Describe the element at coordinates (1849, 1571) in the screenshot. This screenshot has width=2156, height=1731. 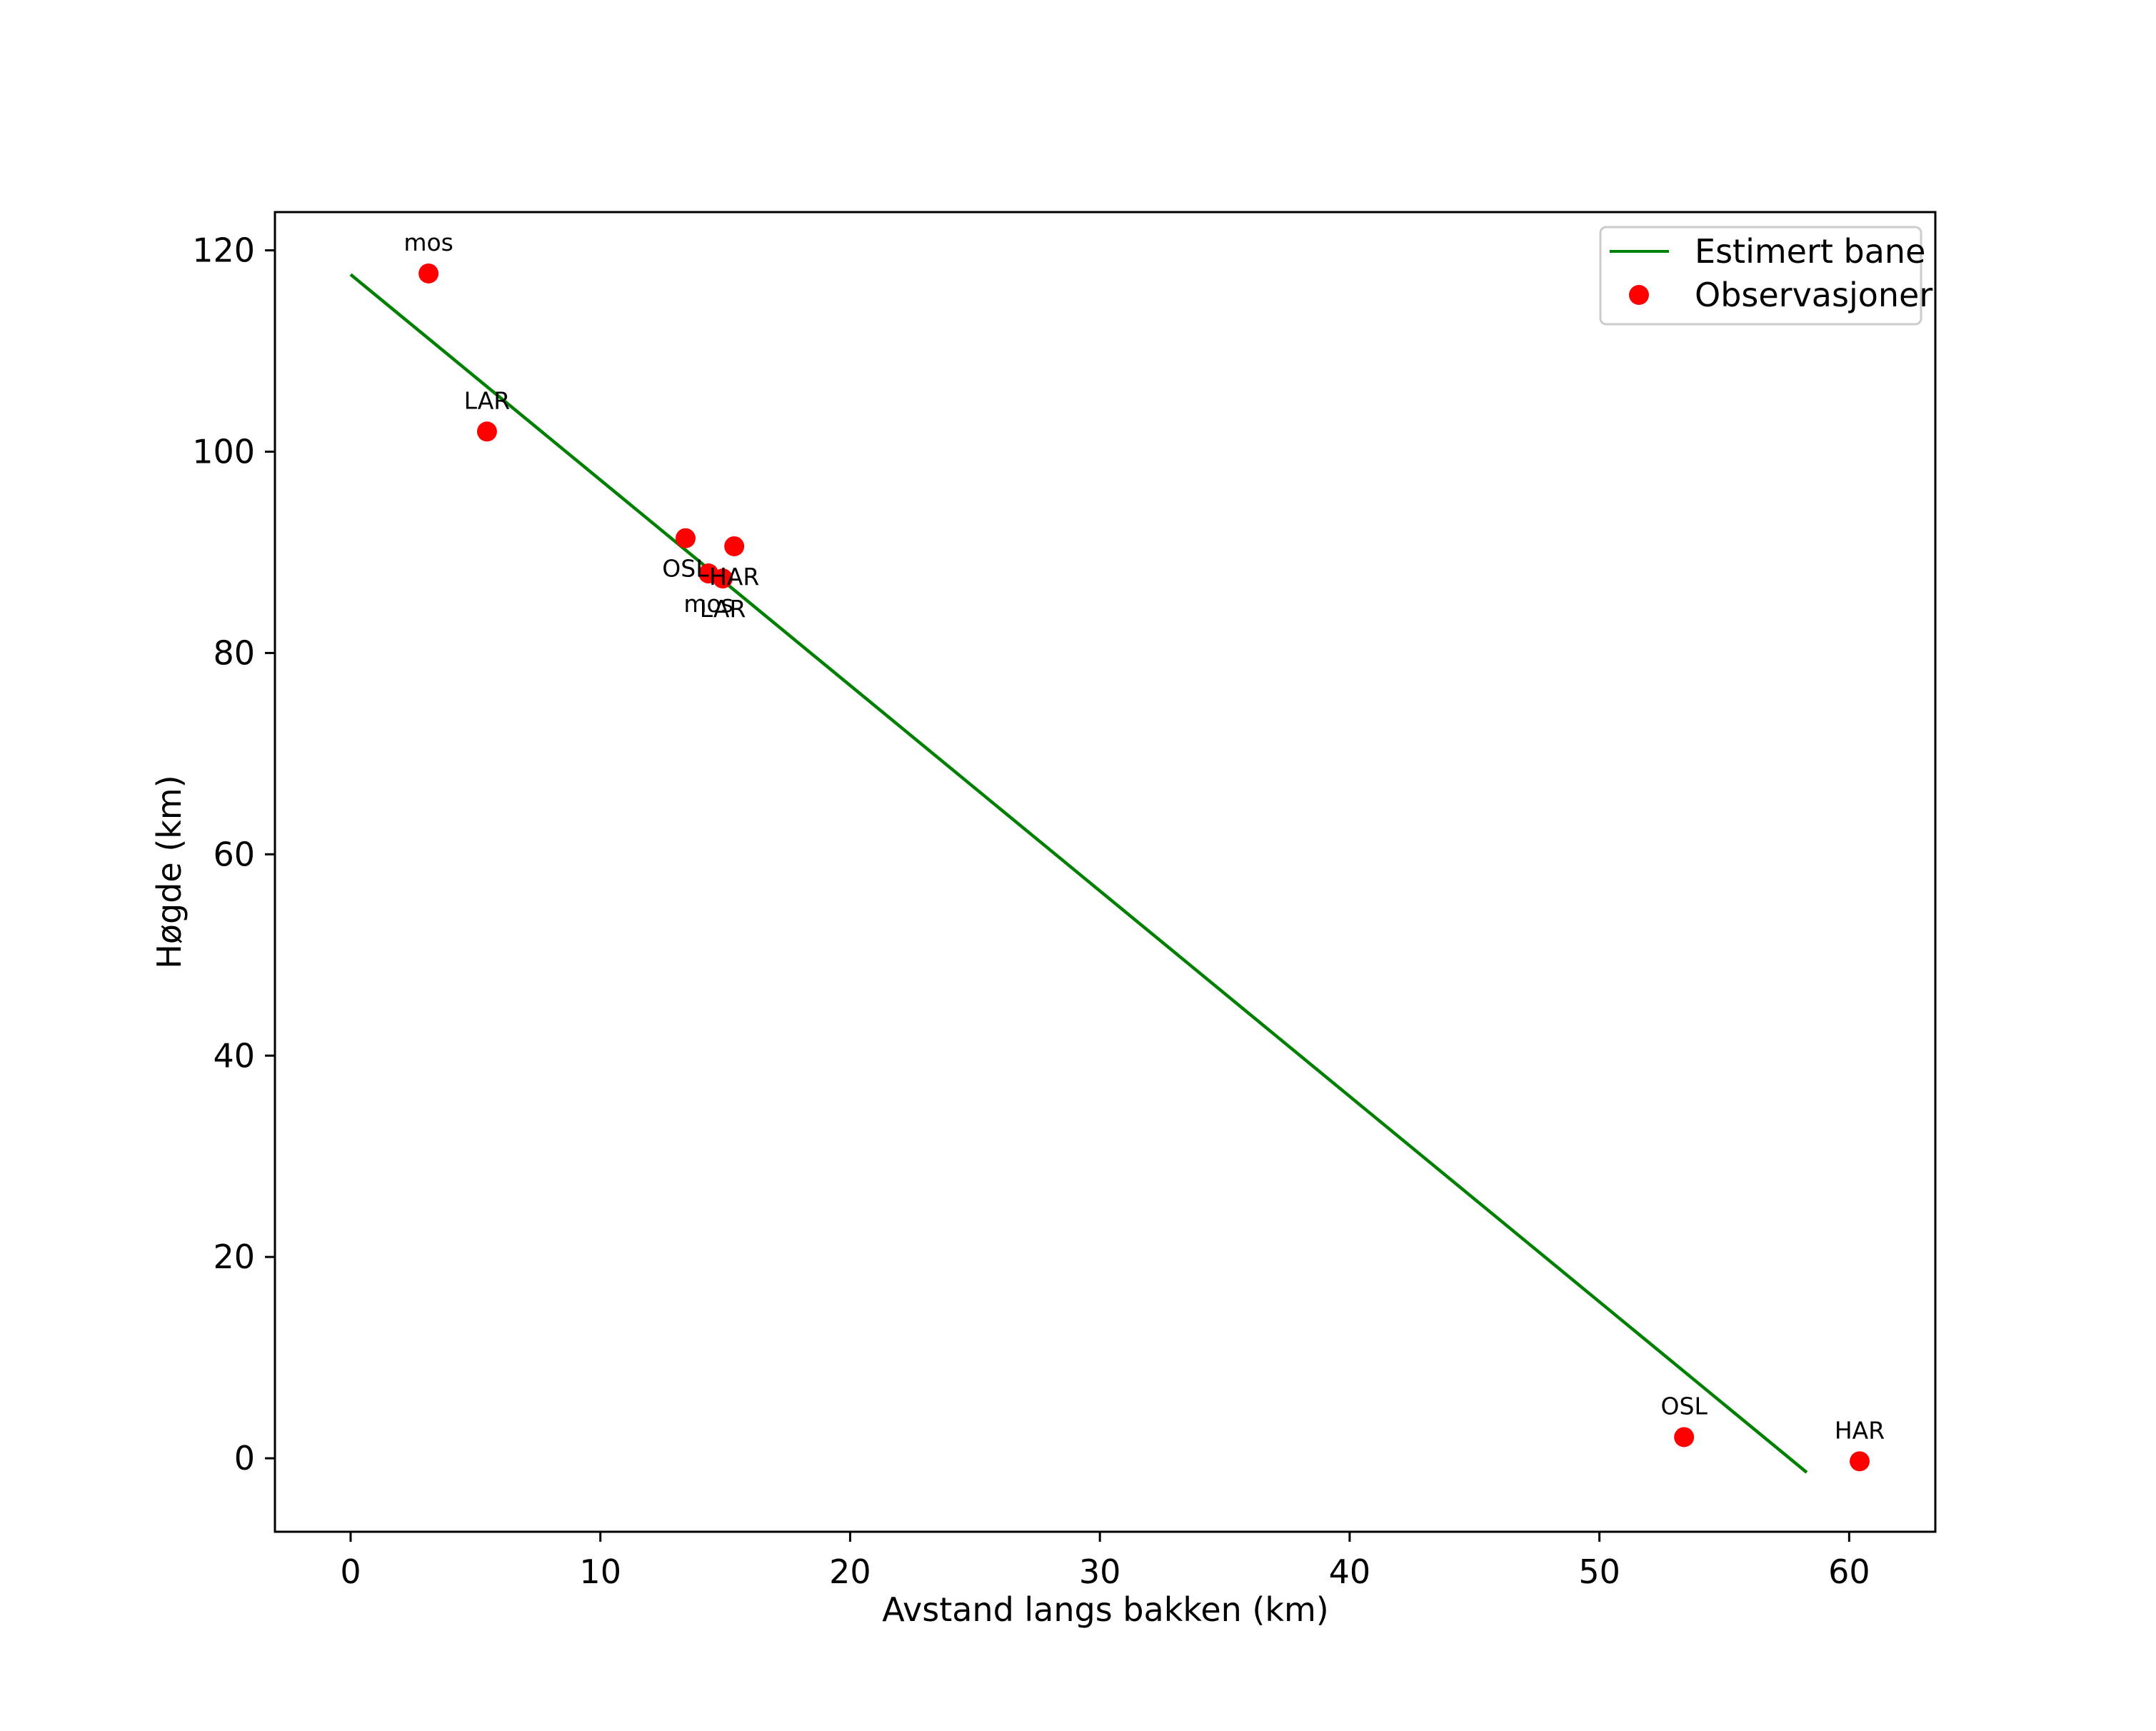
I see `x-tick-label: 60` at that location.